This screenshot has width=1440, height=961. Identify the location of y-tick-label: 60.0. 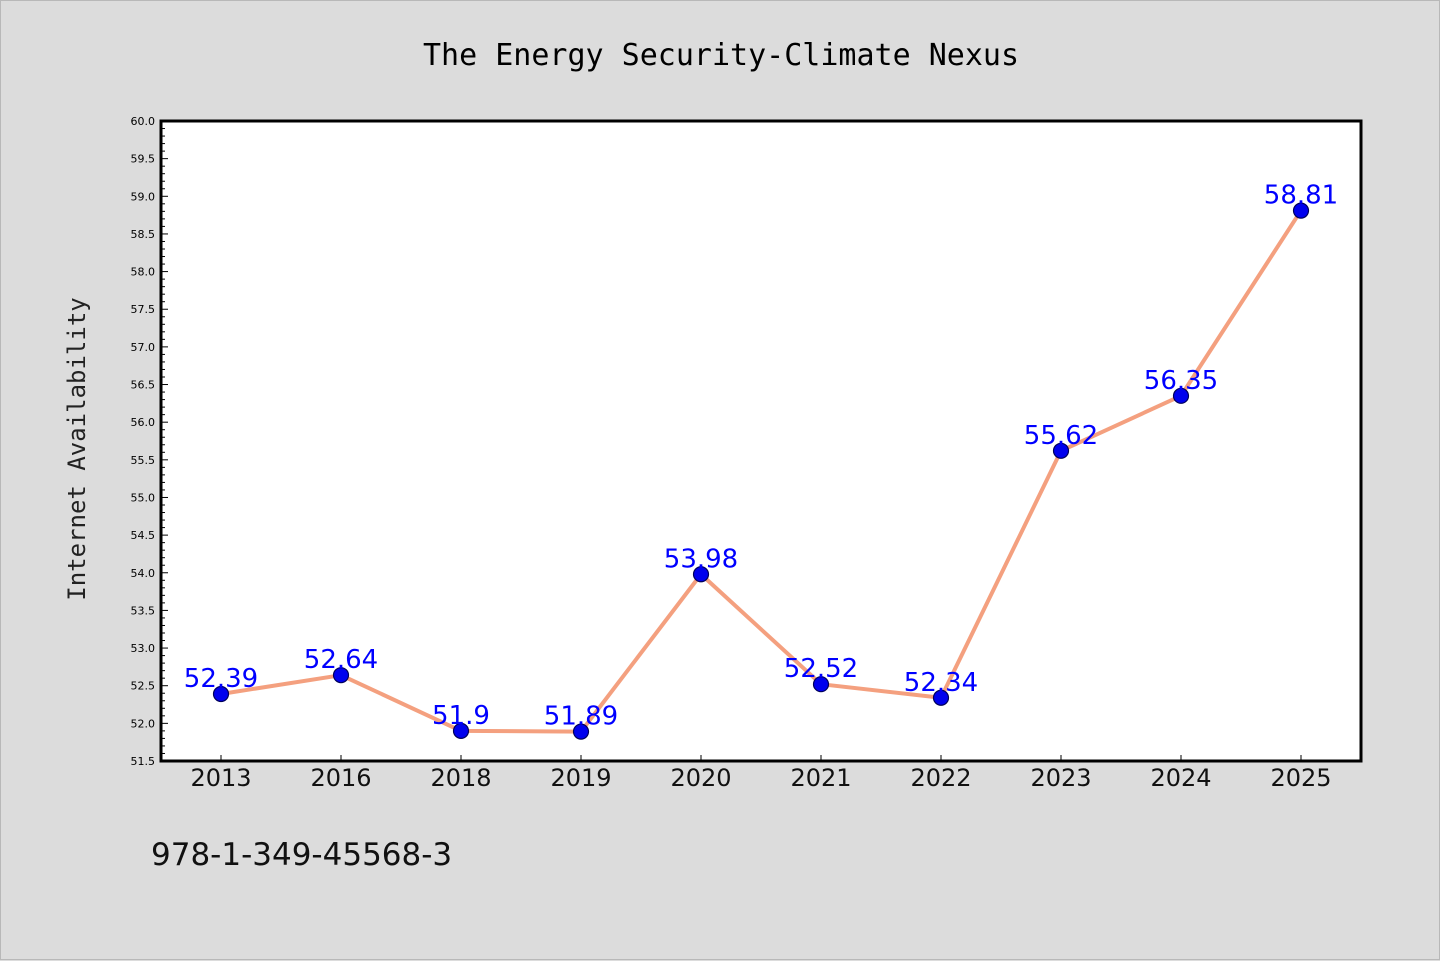
(143, 121).